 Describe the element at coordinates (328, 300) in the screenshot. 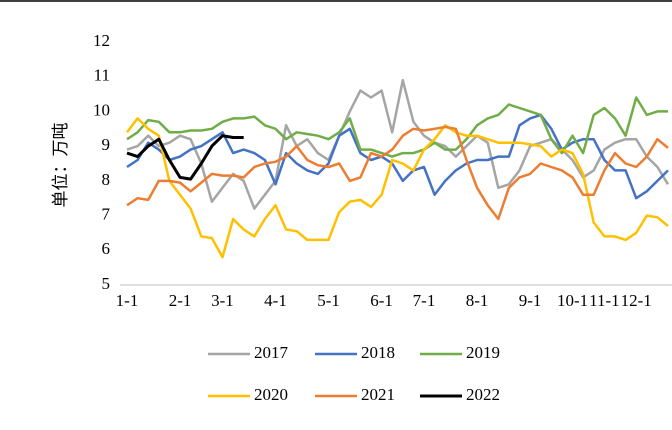

I see `x-tick-label: 5-1` at that location.